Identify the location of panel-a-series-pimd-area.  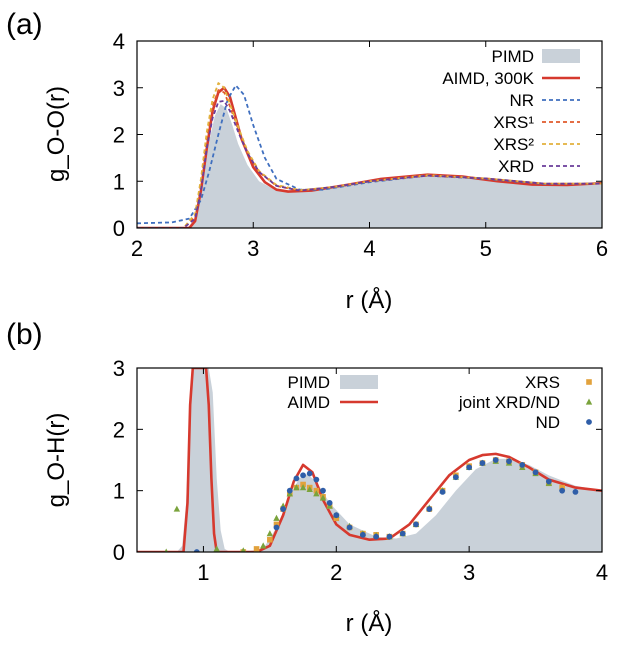
(369, 166).